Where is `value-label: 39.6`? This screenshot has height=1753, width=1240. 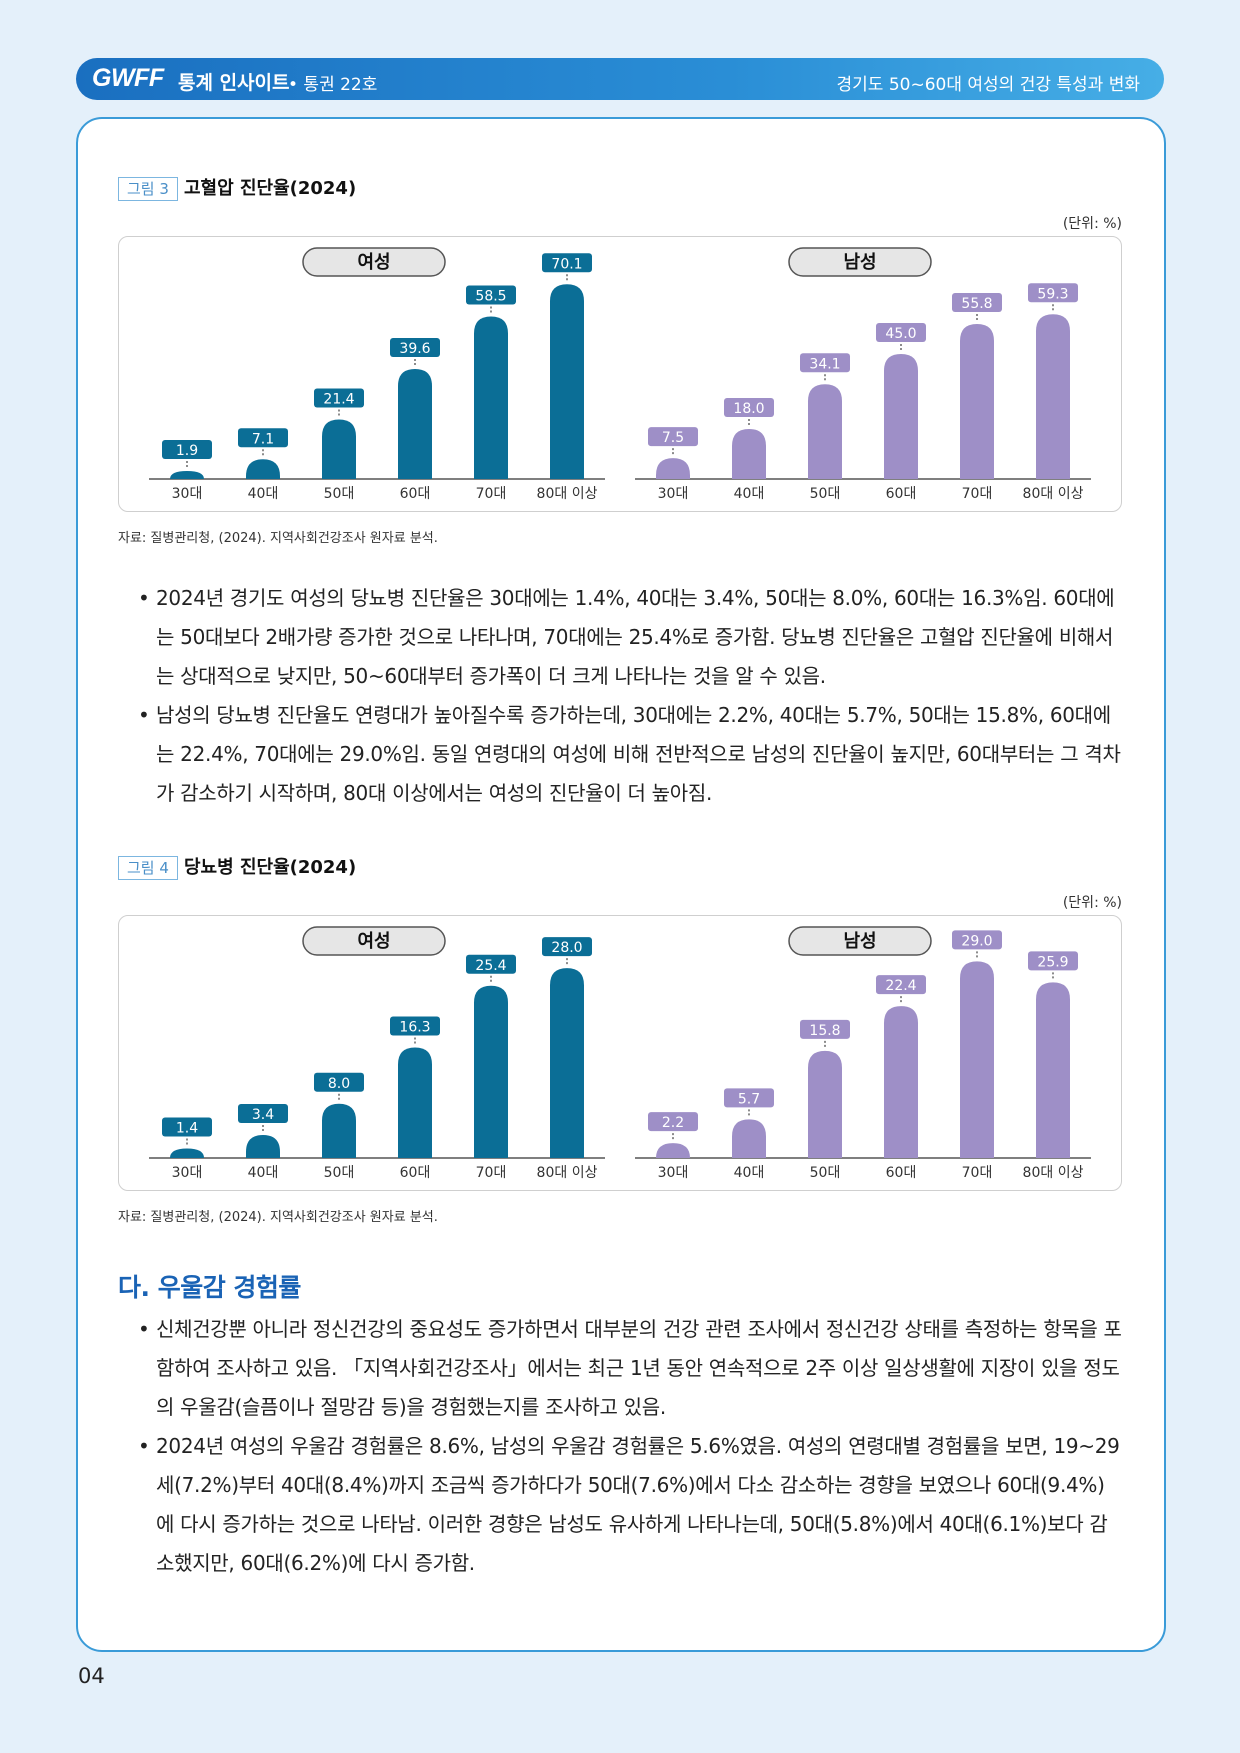
value-label: 39.6 is located at coordinates (414, 349).